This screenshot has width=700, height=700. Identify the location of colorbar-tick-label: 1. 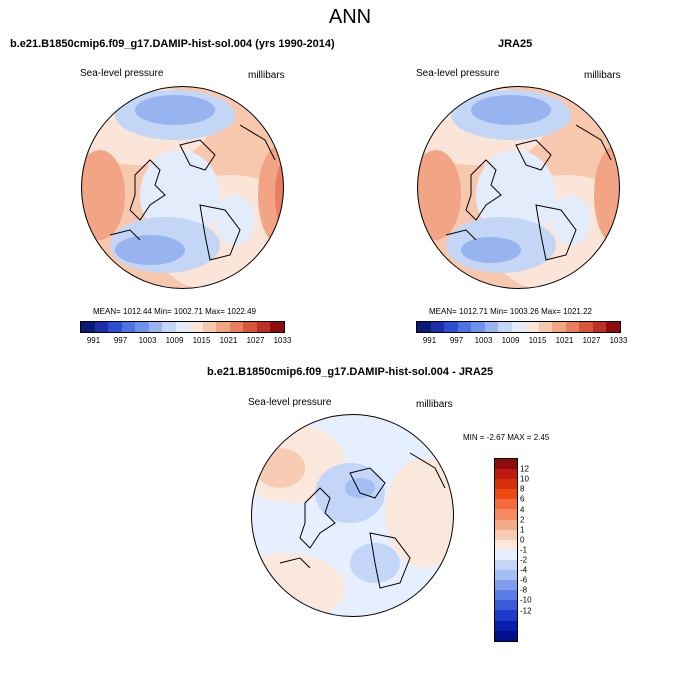
(522, 530).